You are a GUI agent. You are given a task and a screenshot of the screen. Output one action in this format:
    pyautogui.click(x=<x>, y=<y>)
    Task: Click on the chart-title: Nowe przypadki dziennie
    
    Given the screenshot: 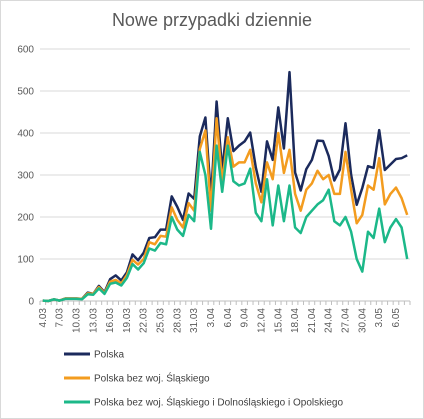 What is the action you would take?
    pyautogui.click(x=212, y=20)
    